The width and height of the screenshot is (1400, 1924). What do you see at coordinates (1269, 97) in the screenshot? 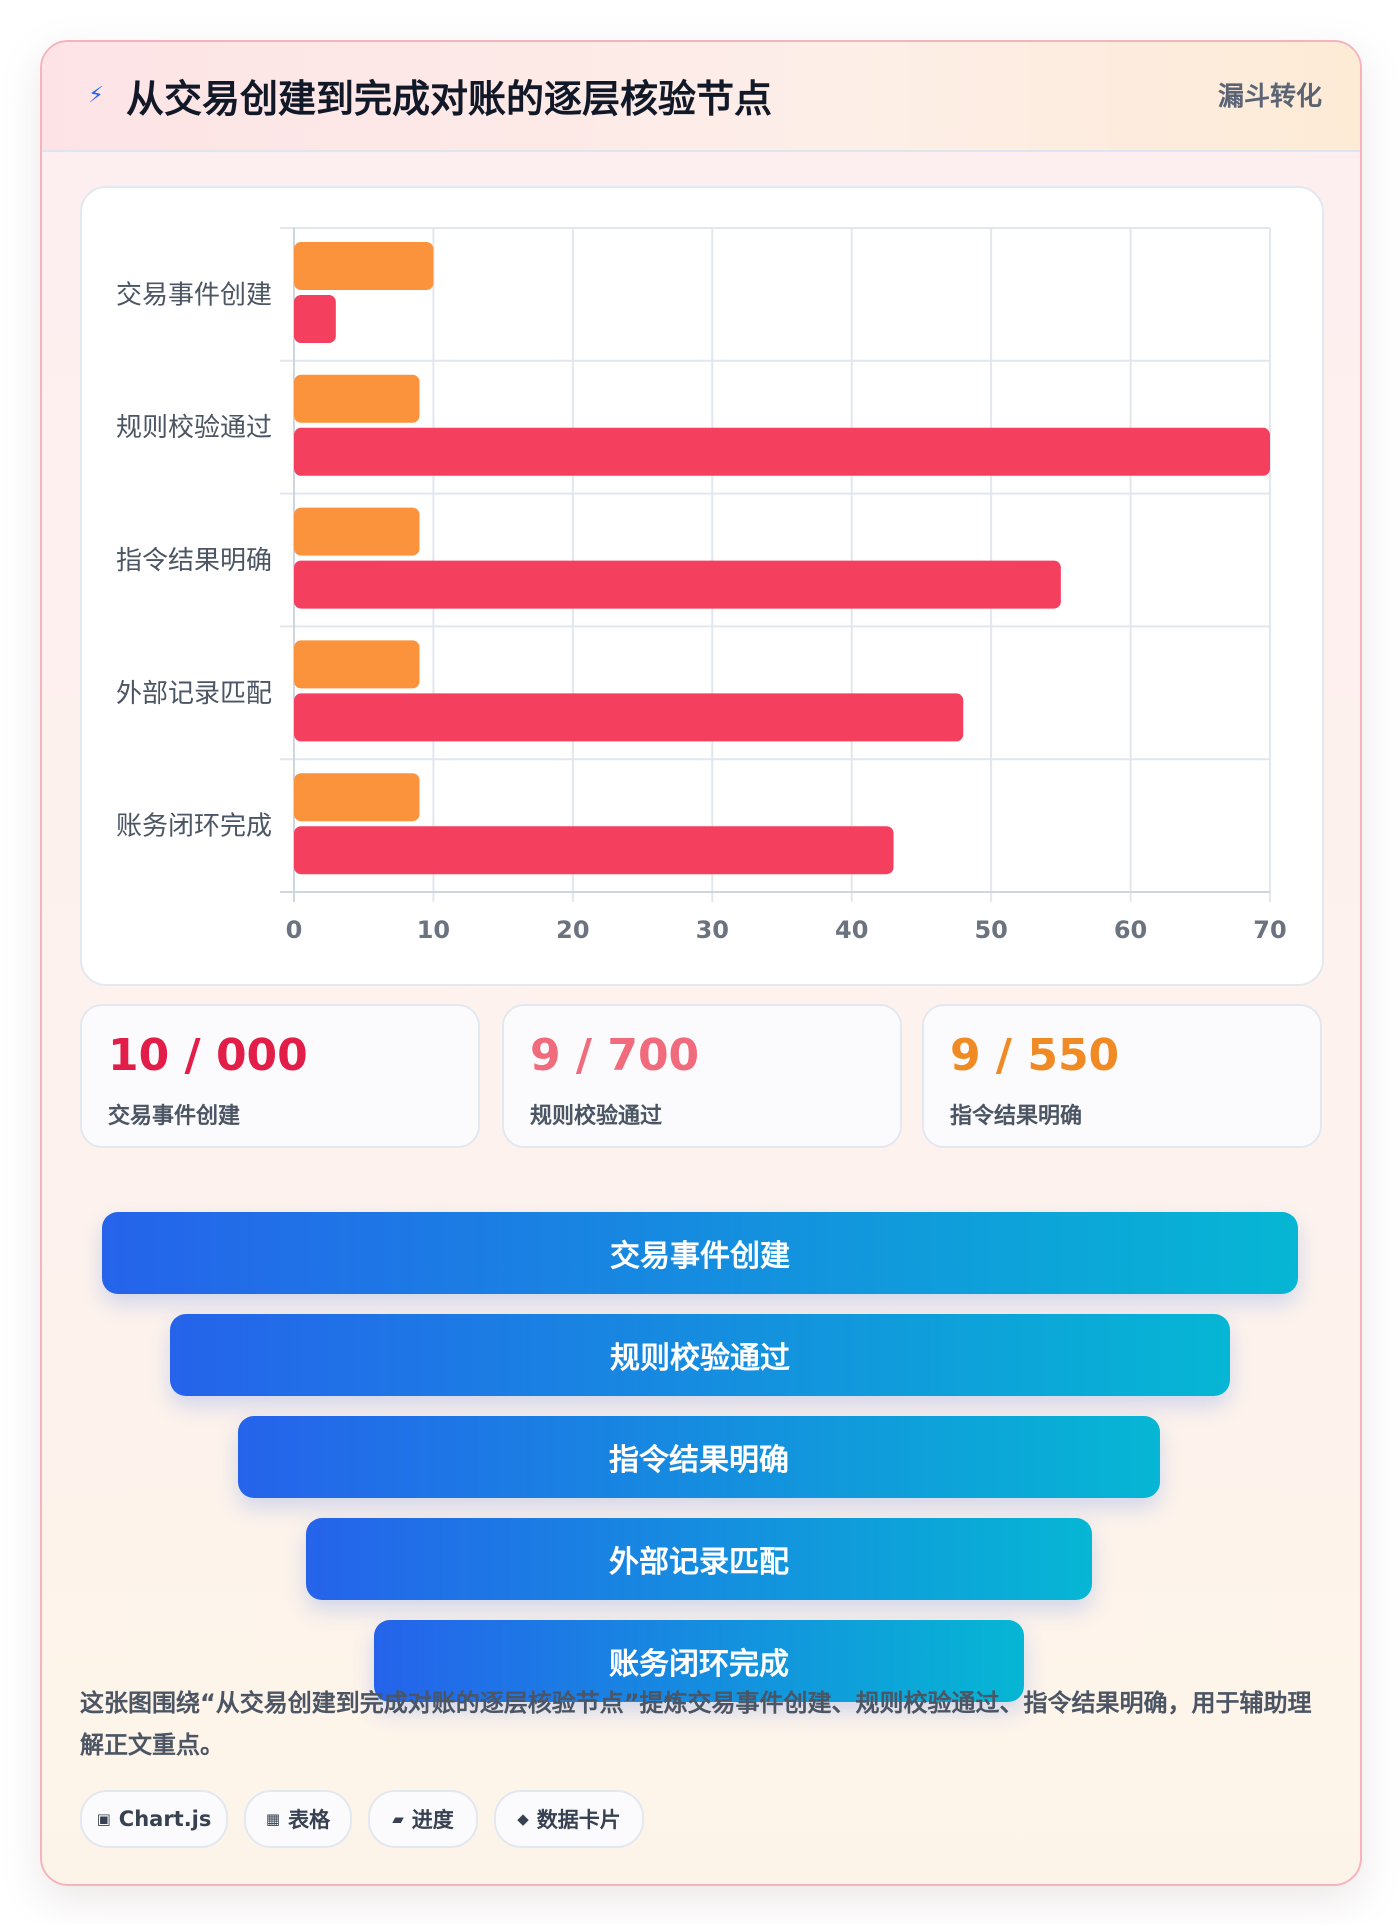
I see `category-tag: 漏斗转化` at bounding box center [1269, 97].